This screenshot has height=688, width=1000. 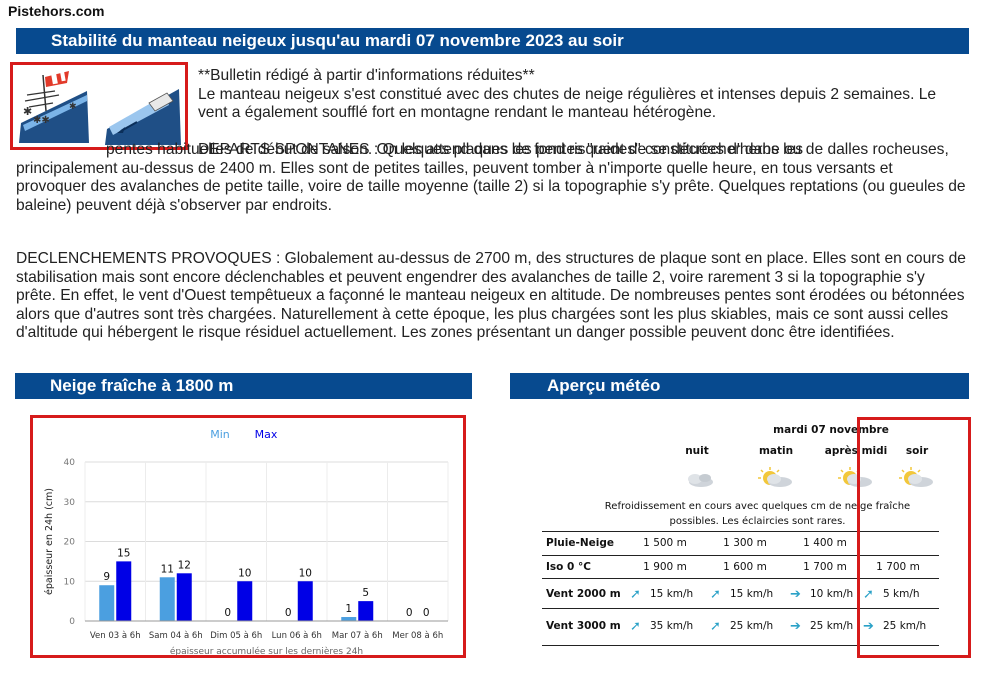 What do you see at coordinates (266, 434) in the screenshot?
I see `legend-max: Max` at bounding box center [266, 434].